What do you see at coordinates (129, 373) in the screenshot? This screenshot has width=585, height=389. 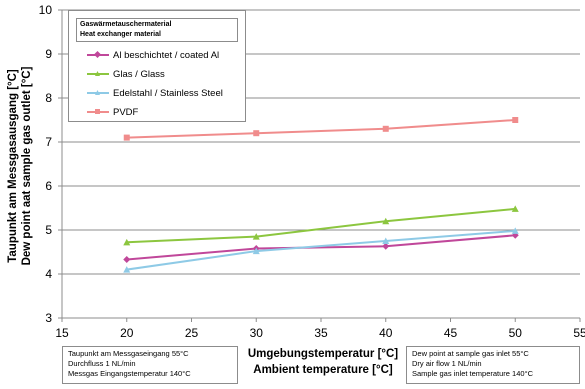 I see `note-left-line: Messgas Eingangstemperatur 140°C` at bounding box center [129, 373].